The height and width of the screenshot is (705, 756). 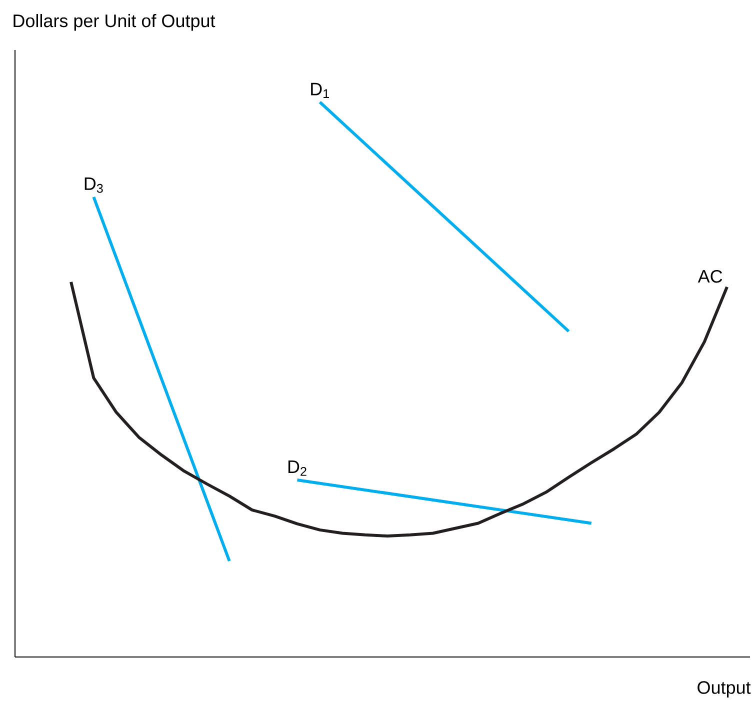 What do you see at coordinates (297, 468) in the screenshot?
I see `series-label: D$_{2}$` at bounding box center [297, 468].